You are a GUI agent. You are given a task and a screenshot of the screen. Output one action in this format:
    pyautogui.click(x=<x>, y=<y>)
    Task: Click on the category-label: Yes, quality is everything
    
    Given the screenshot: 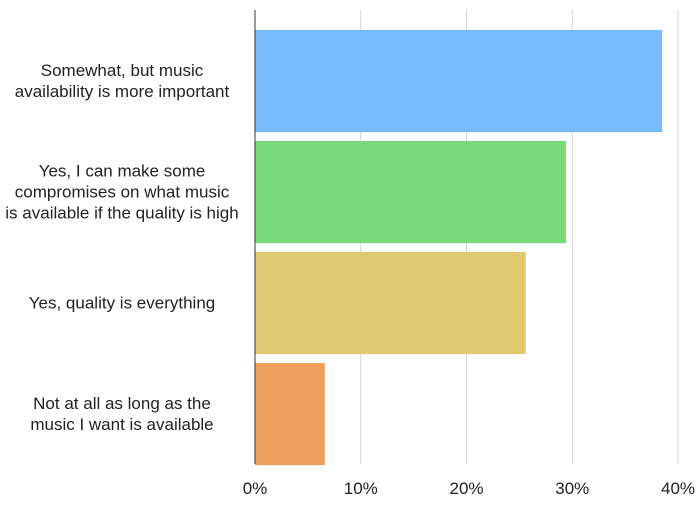 What is the action you would take?
    pyautogui.click(x=122, y=303)
    